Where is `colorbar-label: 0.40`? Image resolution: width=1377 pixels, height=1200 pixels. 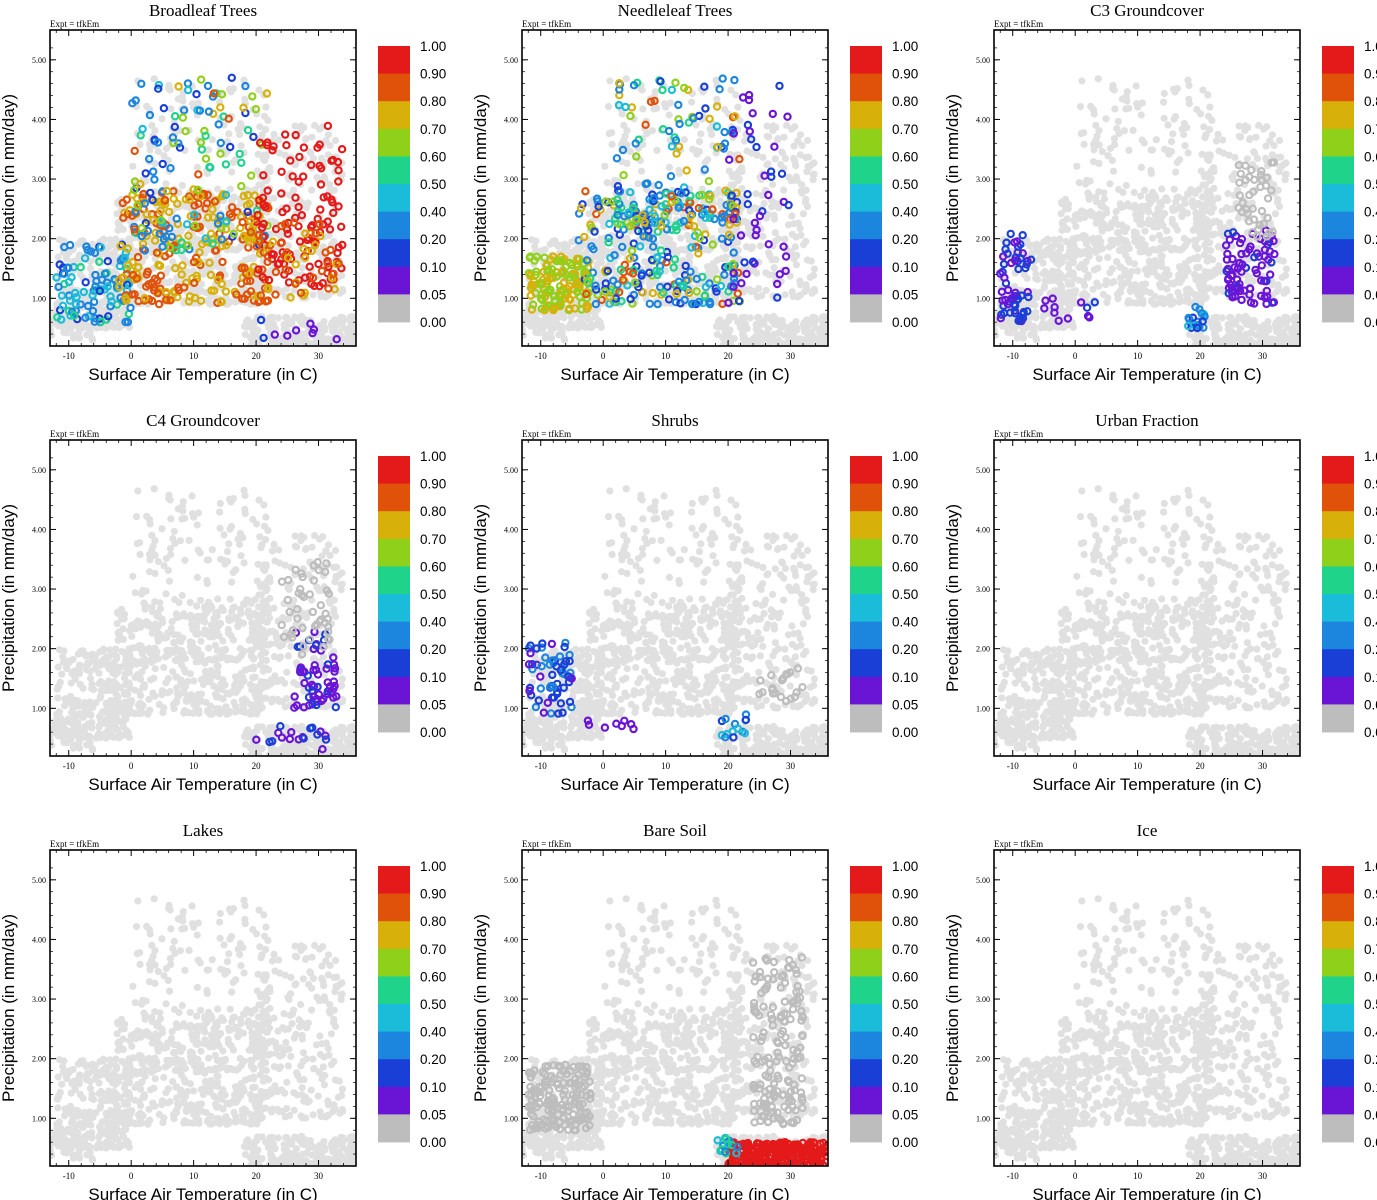
colorbar-label: 0.40 is located at coordinates (433, 212).